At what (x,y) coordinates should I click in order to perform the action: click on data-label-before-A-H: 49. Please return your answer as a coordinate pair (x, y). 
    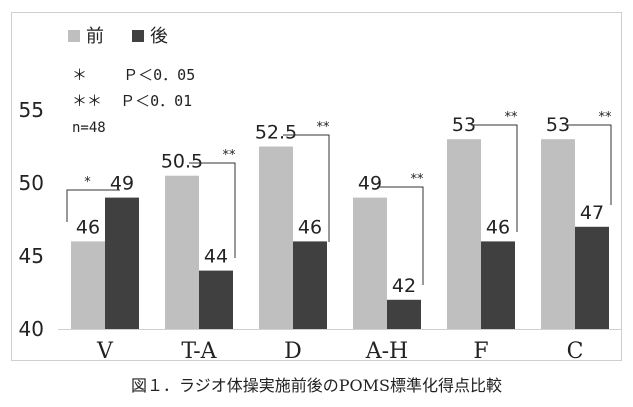
    Looking at the image, I should click on (370, 184).